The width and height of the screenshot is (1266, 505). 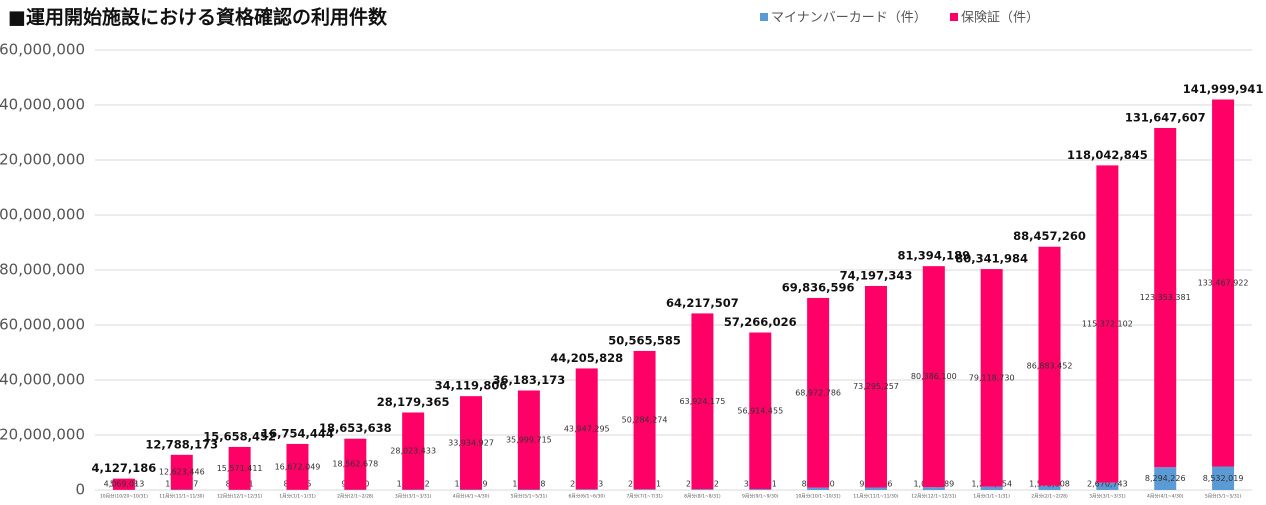 I want to click on total-label: 74,197,343, so click(x=876, y=275).